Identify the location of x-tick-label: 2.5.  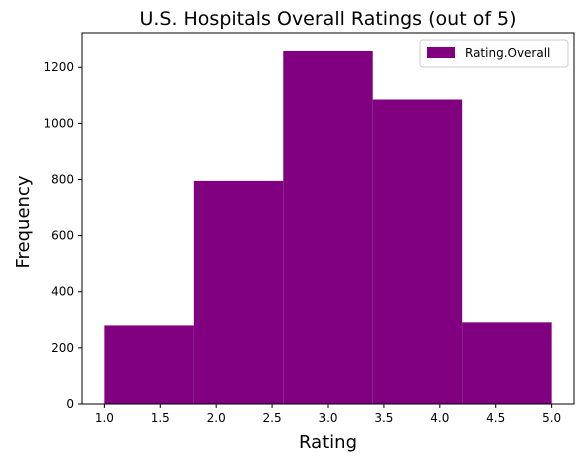
(272, 418).